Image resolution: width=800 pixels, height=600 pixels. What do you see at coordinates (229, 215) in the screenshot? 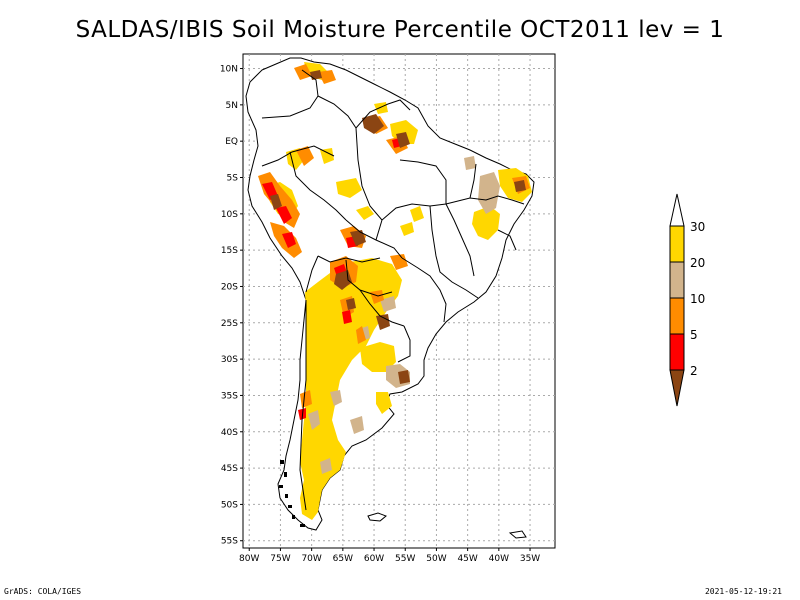
I see `lat-tick-label: 10S` at bounding box center [229, 215].